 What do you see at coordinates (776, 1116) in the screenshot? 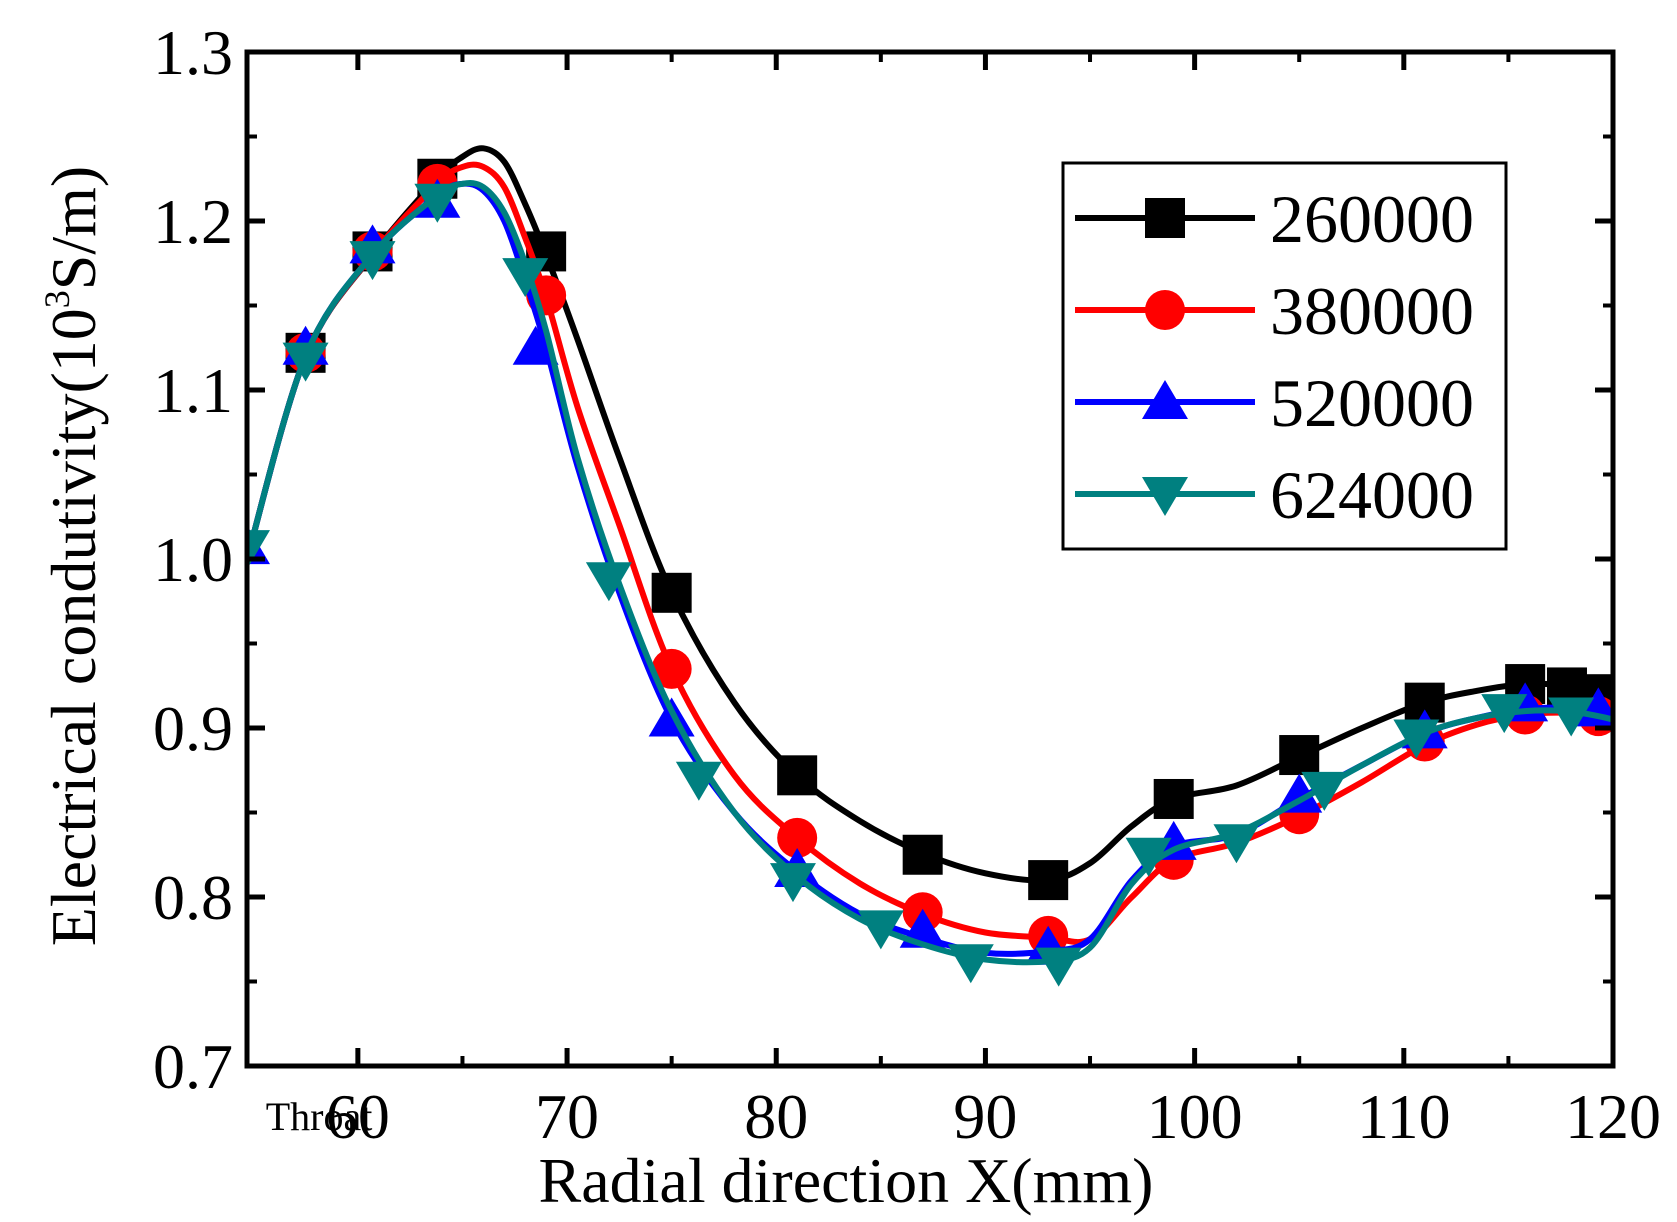
I see `x-tick-label: 80` at bounding box center [776, 1116].